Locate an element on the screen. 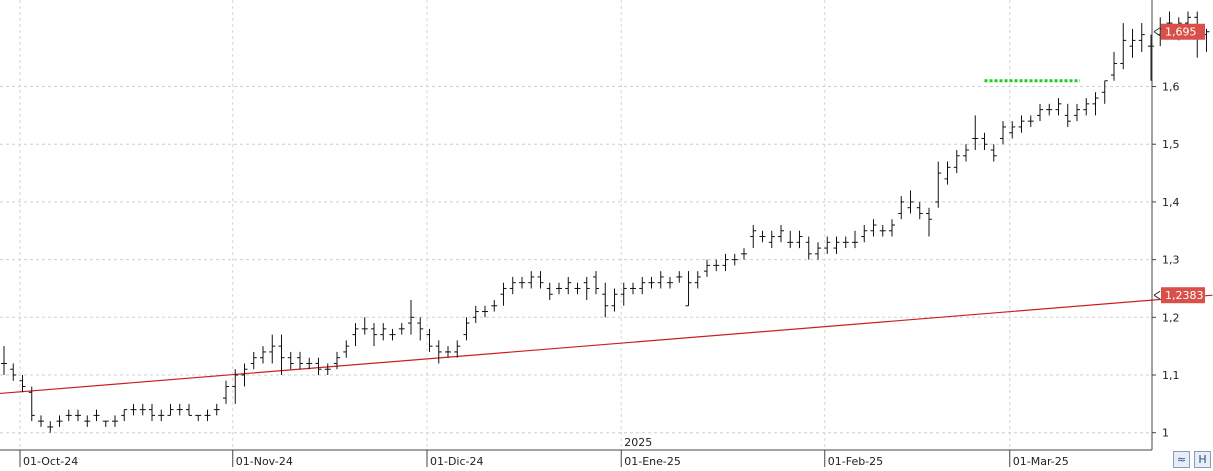 Image resolution: width=1213 pixels, height=471 pixels. x-tick-label: 01-Nov-24 is located at coordinates (264, 461).